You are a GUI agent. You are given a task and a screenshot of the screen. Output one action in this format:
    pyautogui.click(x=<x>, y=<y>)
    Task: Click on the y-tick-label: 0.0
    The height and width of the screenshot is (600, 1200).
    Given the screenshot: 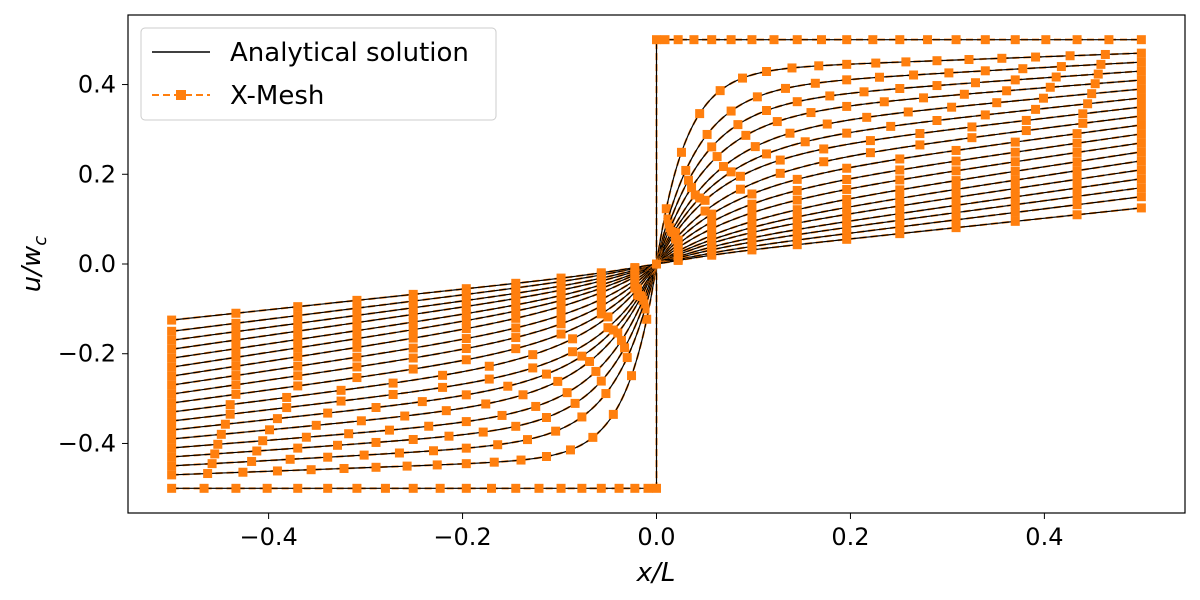 What is the action you would take?
    pyautogui.click(x=97, y=264)
    